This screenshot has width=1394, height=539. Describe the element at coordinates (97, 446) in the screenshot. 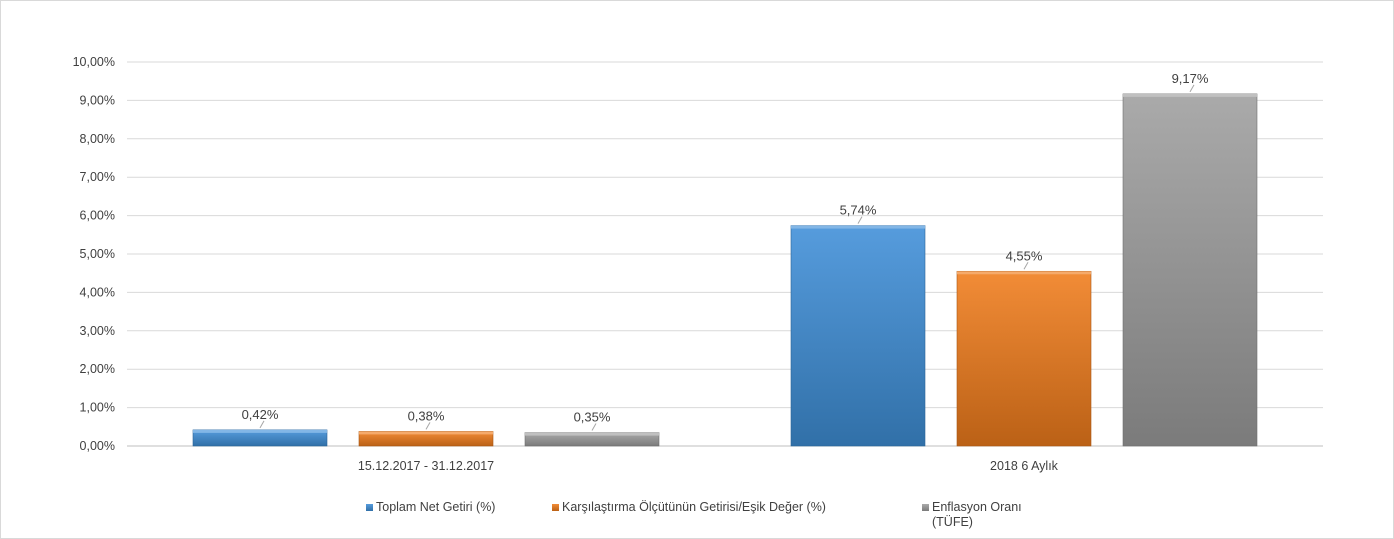

I see `y-tick-label: 0,00%` at that location.